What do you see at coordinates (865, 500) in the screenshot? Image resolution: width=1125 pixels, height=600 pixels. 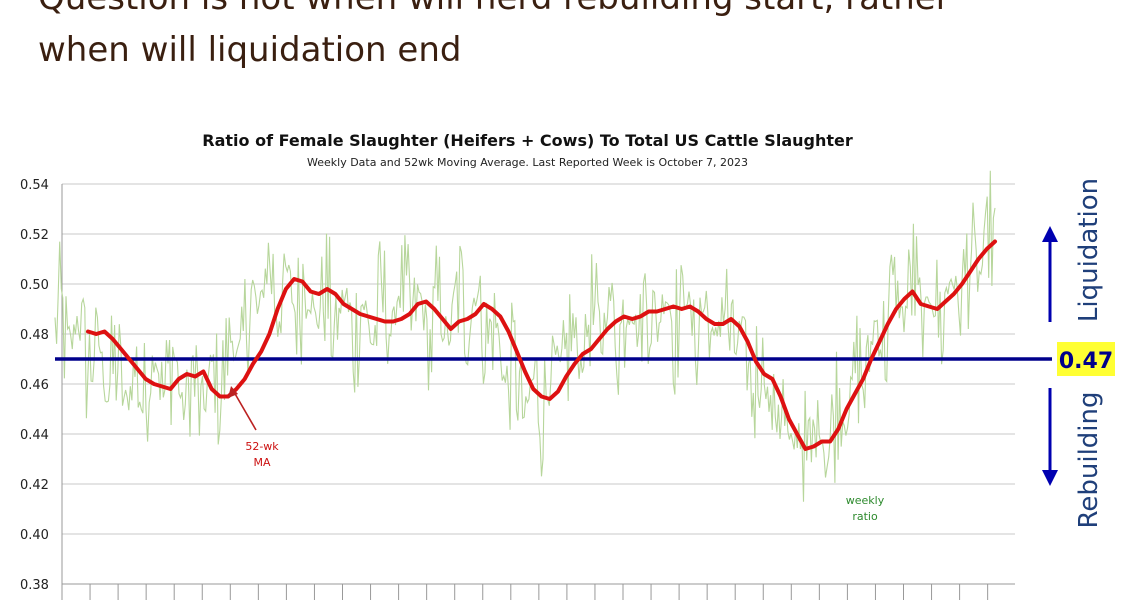 I see `weekly-annotation-line1: weekly` at bounding box center [865, 500].